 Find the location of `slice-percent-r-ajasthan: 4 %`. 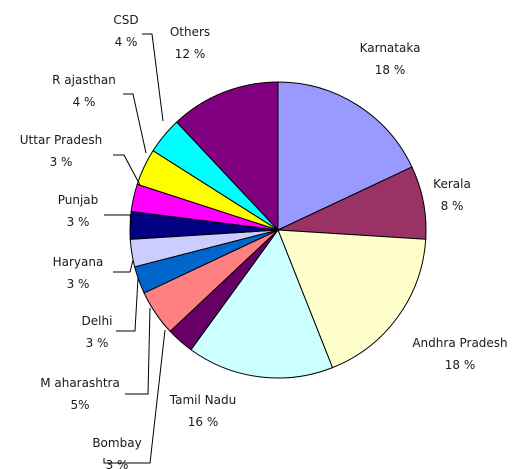

slice-percent-r-ajasthan: 4 % is located at coordinates (84, 102).